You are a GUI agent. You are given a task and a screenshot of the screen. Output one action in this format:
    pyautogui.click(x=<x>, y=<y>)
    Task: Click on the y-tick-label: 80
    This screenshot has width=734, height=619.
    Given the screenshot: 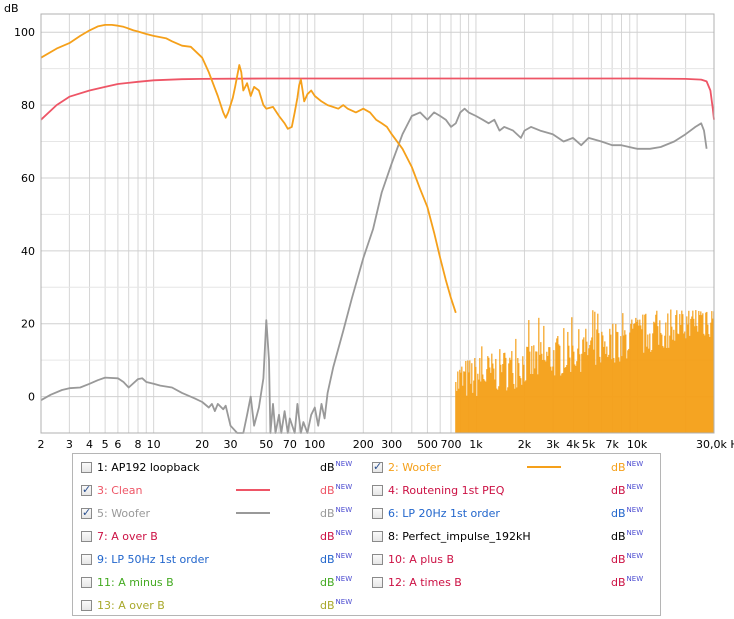 What is the action you would take?
    pyautogui.click(x=28, y=105)
    